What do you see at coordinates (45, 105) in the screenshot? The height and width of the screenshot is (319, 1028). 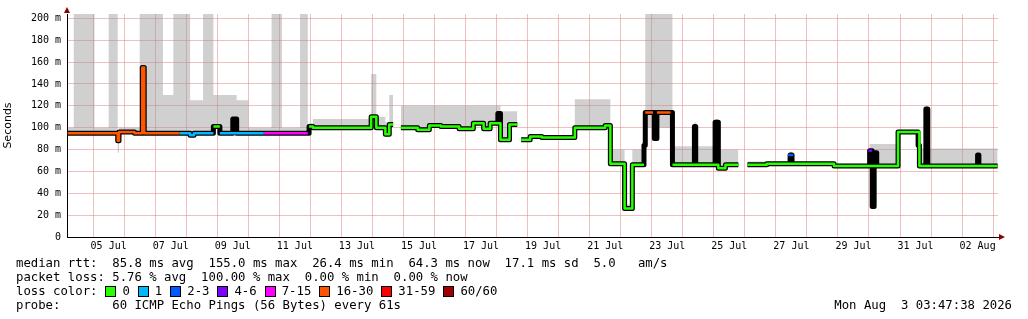 I see `y-tick-label: 120 m` at bounding box center [45, 105].